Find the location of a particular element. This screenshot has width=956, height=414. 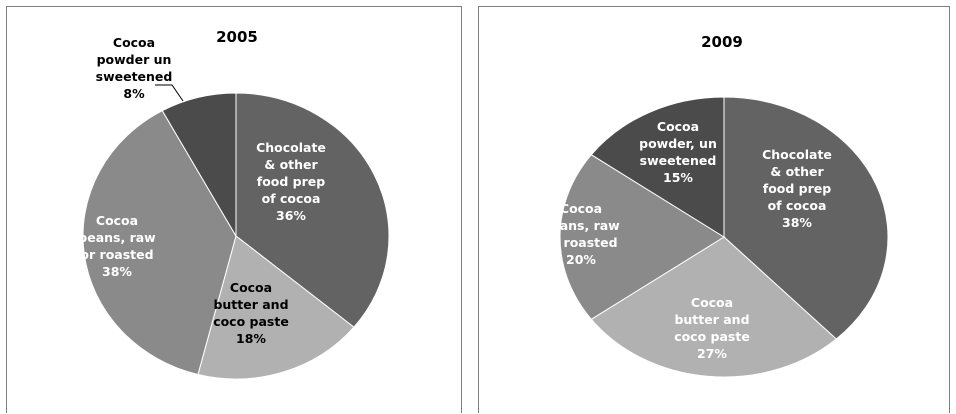

slice-label-0: Chocolate & other food prep of cocoa 38% is located at coordinates (797, 188).